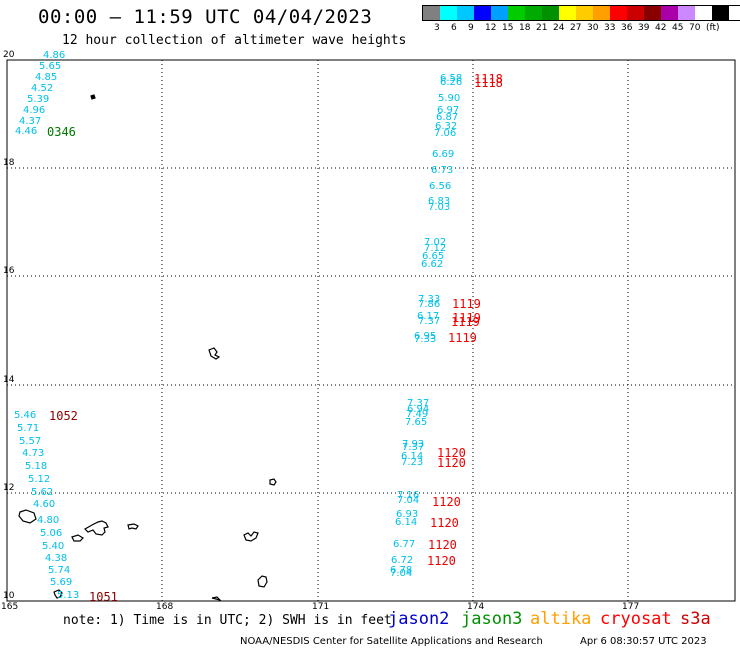 The image size is (740, 650). Describe the element at coordinates (542, 28) in the screenshot. I see `legend-label: 21` at that location.